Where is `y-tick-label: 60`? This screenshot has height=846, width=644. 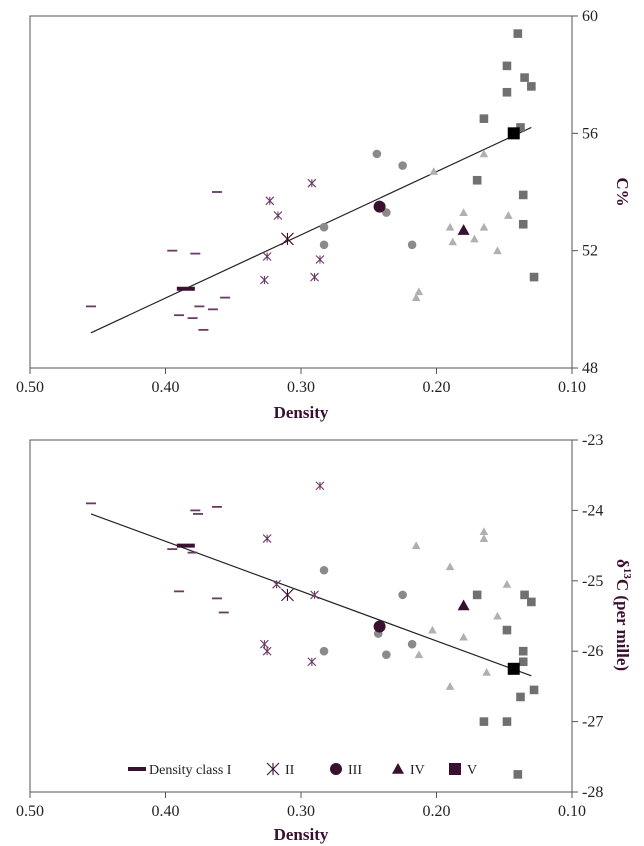
y-tick-label: 60 is located at coordinates (590, 16).